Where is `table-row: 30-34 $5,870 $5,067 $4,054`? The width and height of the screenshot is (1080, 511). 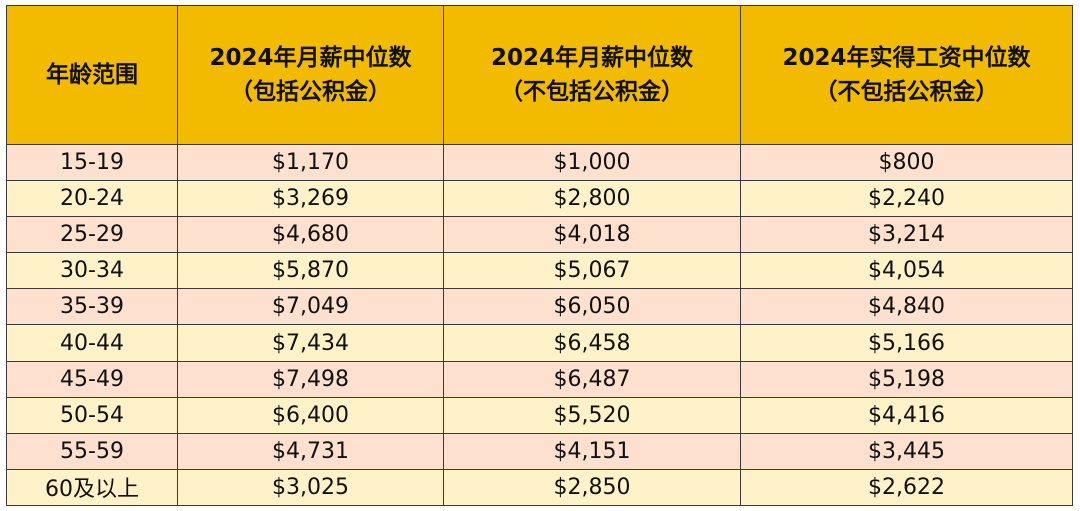 table-row: 30-34 $5,870 $5,067 $4,054 is located at coordinates (539, 271).